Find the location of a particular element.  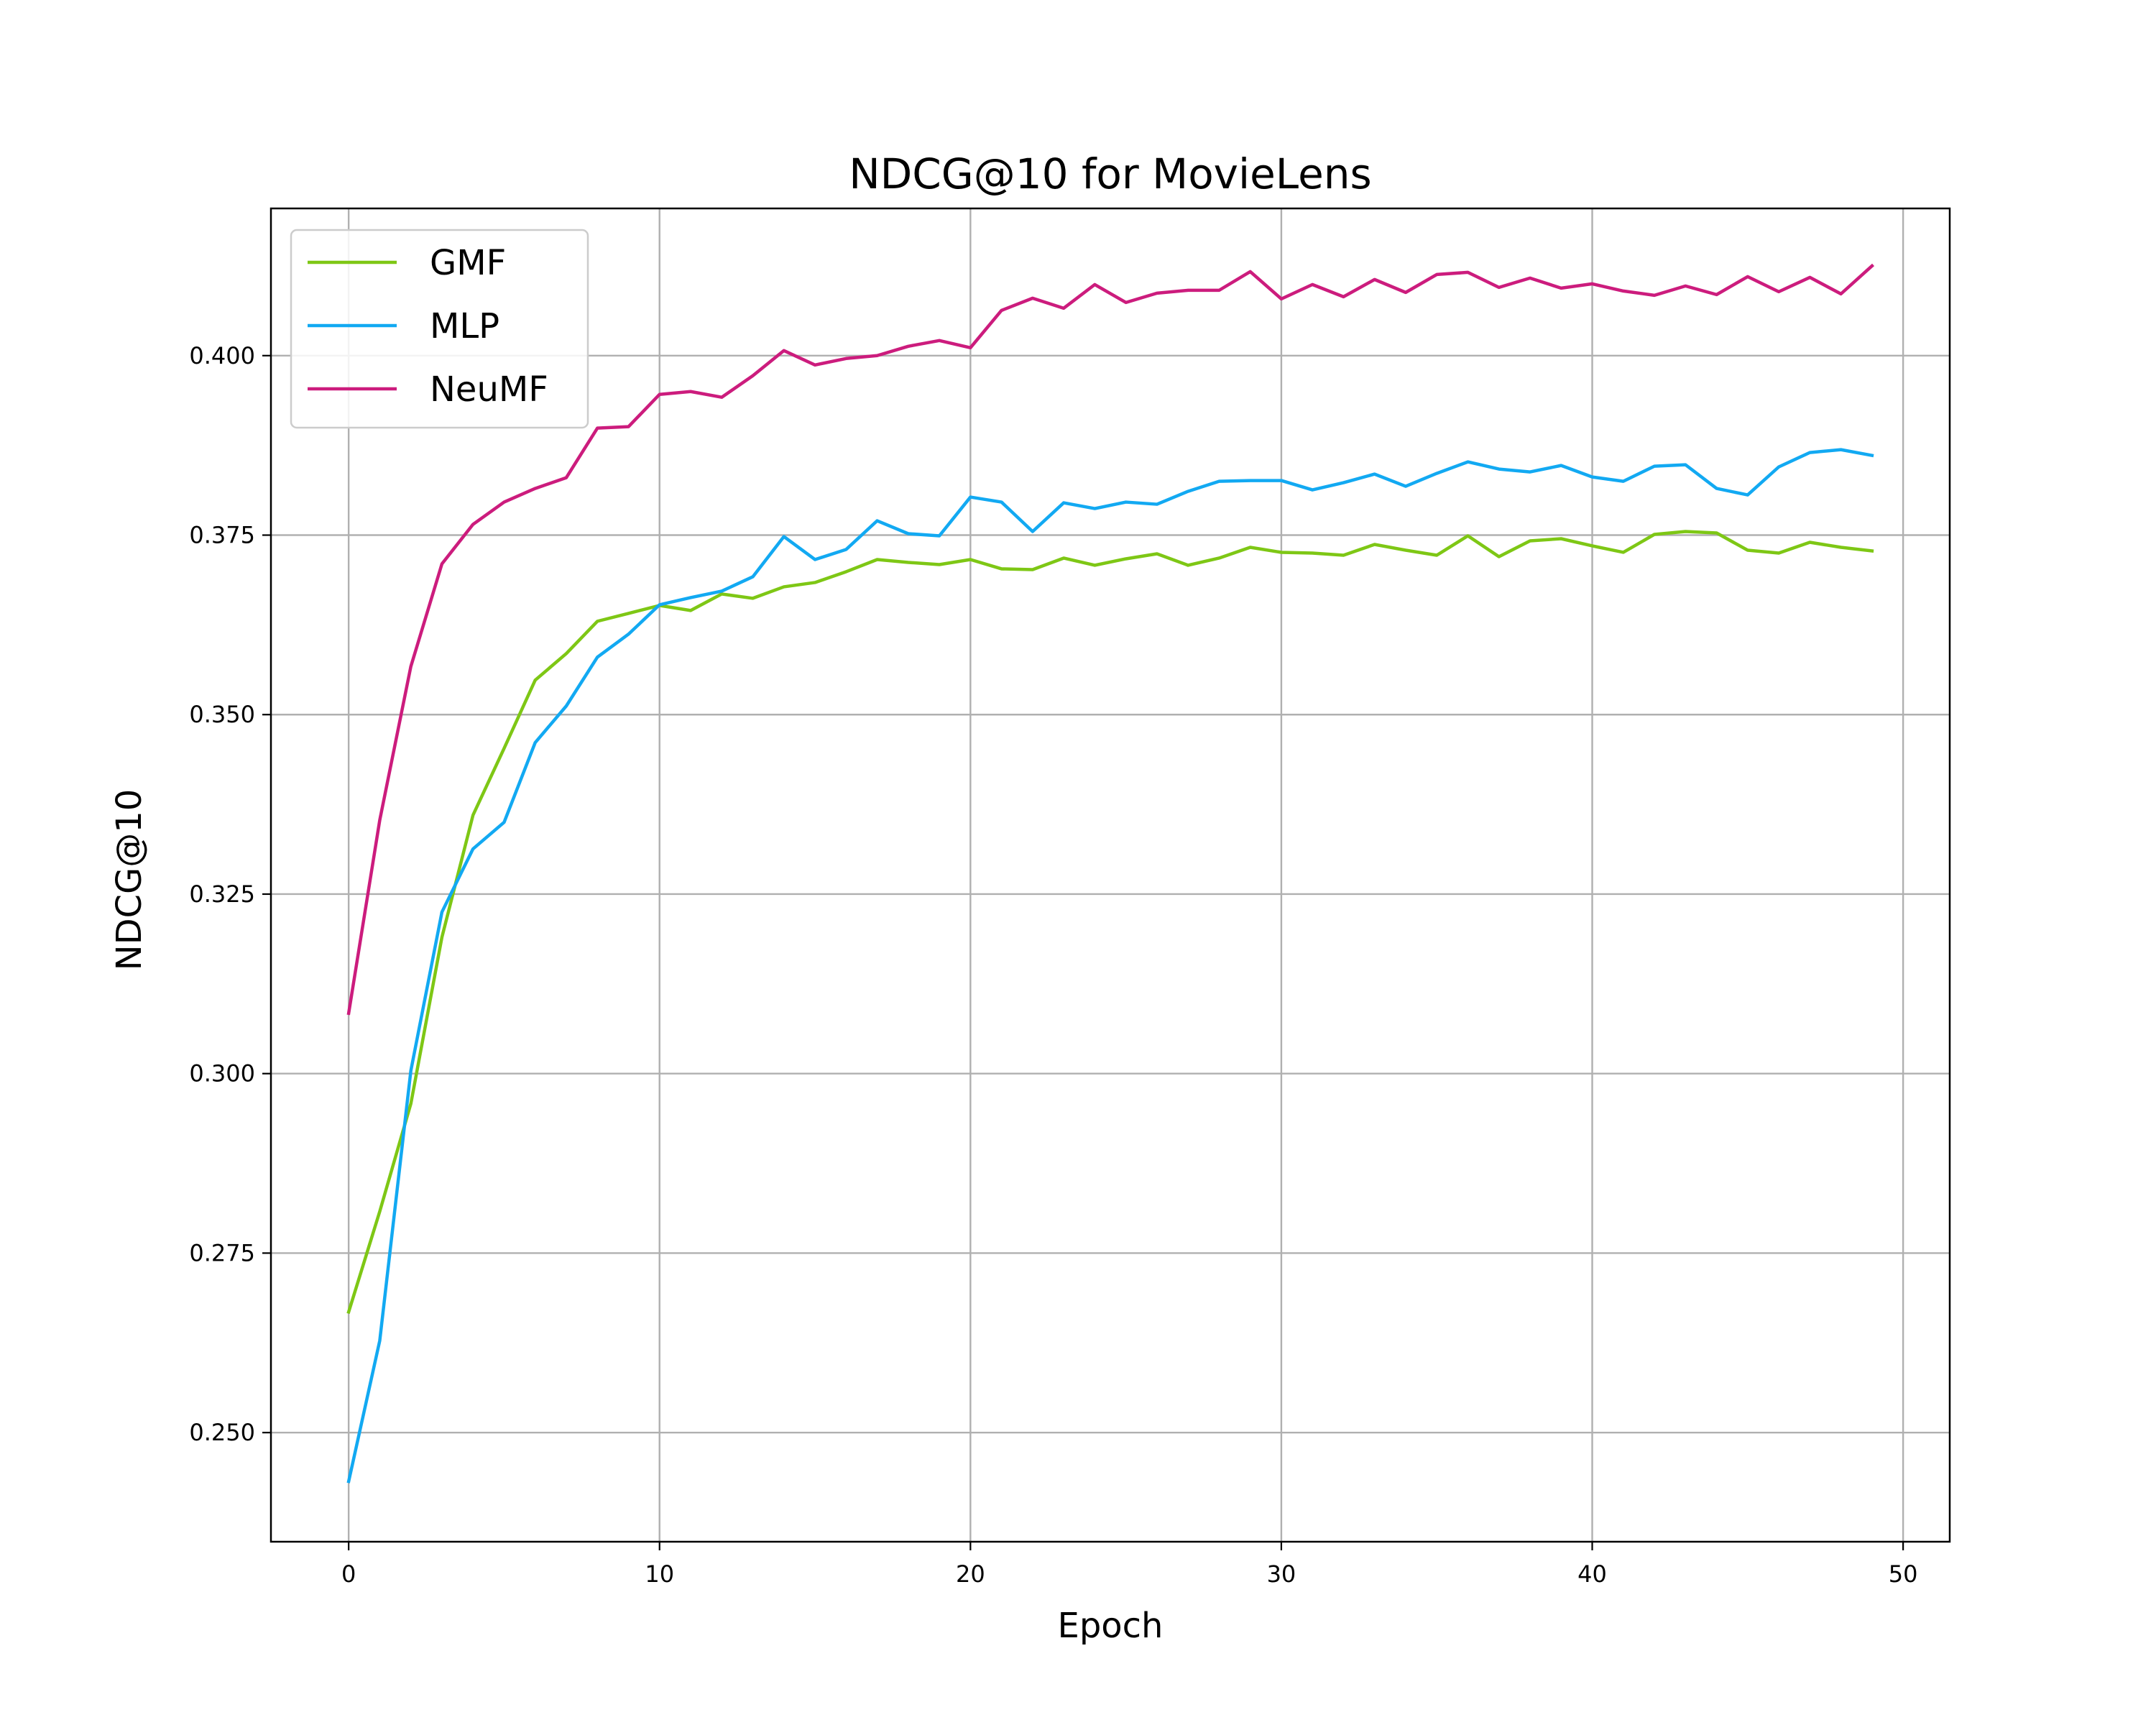

y-tick-label: 0.375 is located at coordinates (222, 535).